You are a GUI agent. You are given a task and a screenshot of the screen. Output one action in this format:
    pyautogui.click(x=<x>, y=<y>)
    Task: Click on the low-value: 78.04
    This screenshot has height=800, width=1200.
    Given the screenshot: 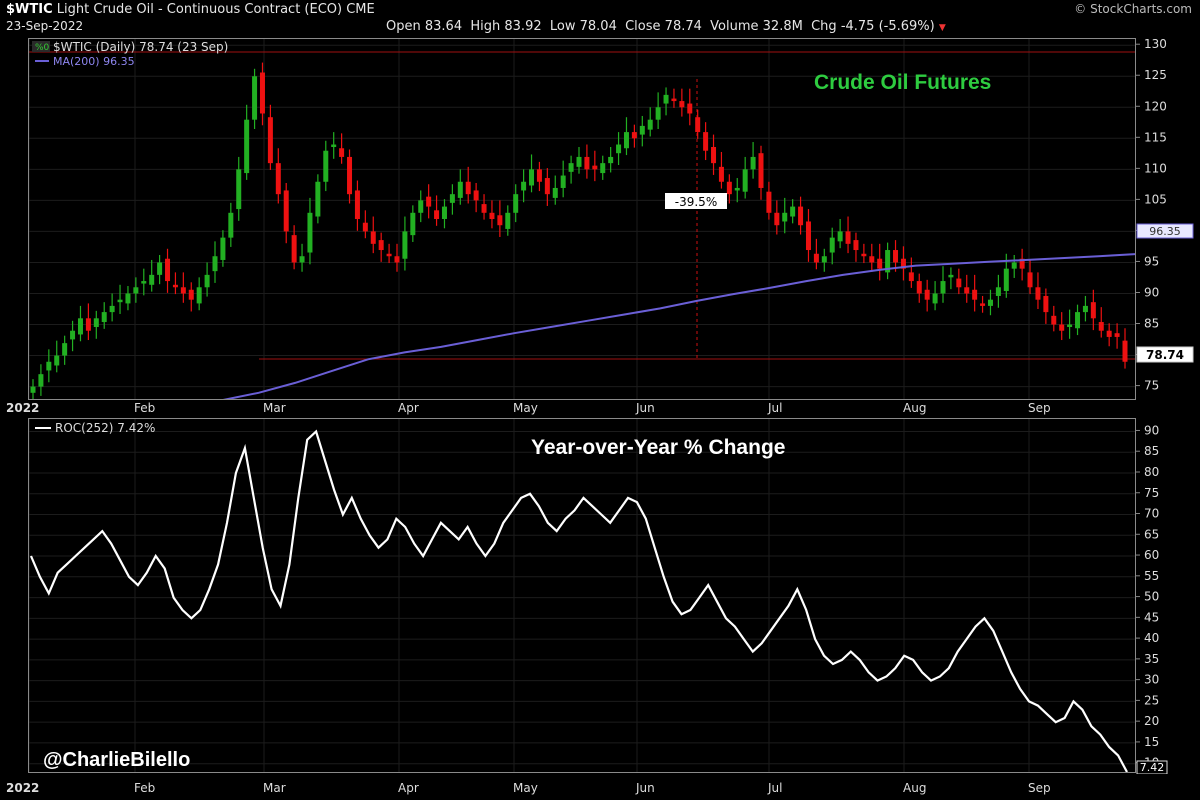 What is the action you would take?
    pyautogui.click(x=598, y=26)
    